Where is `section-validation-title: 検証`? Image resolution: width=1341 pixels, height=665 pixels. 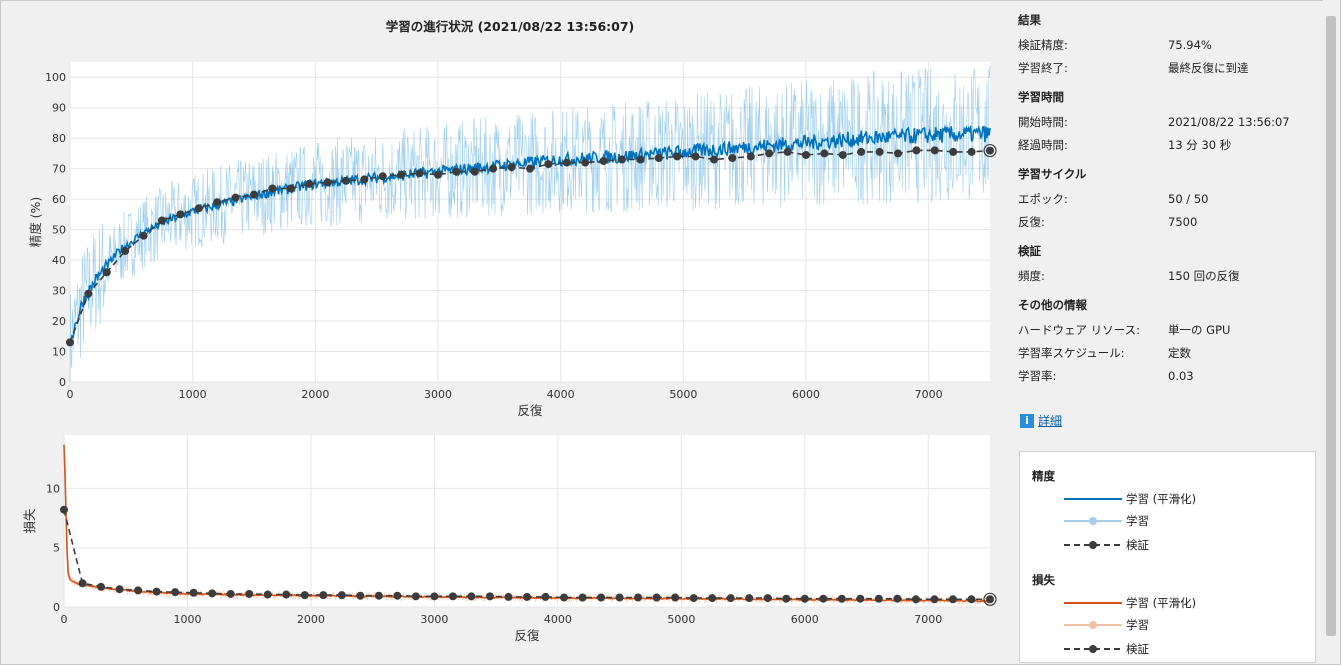 section-validation-title: 検証 is located at coordinates (1029, 251).